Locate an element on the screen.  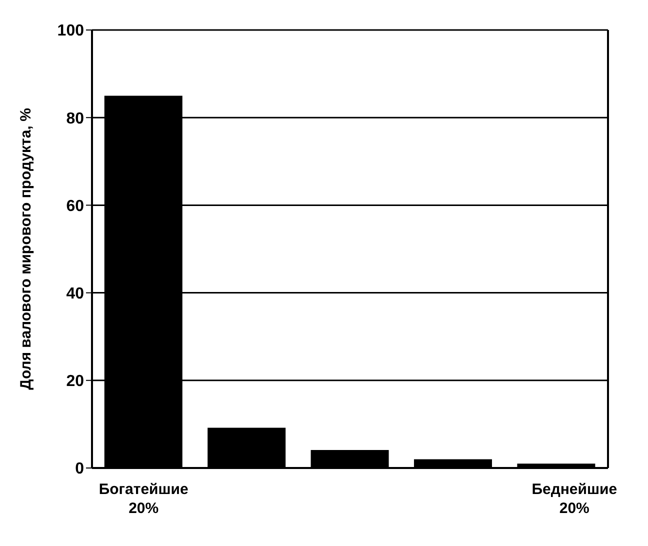
y-tick-label: 40 is located at coordinates (75, 293).